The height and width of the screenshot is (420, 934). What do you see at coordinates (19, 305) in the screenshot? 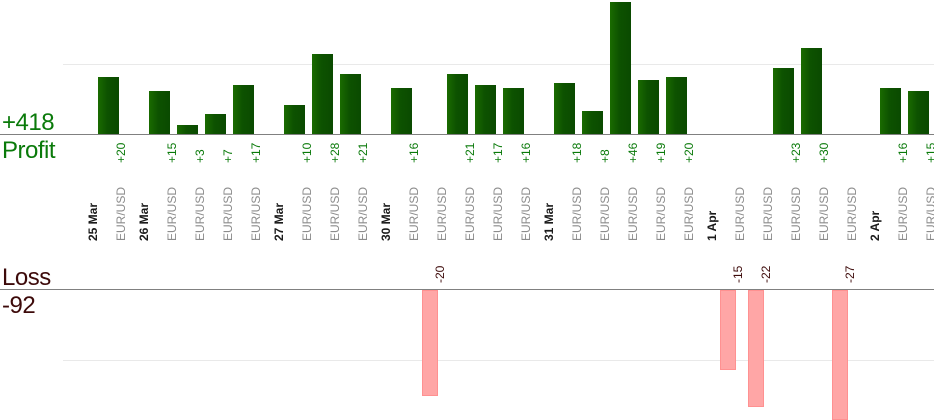
I see `loss-total-label: -92` at bounding box center [19, 305].